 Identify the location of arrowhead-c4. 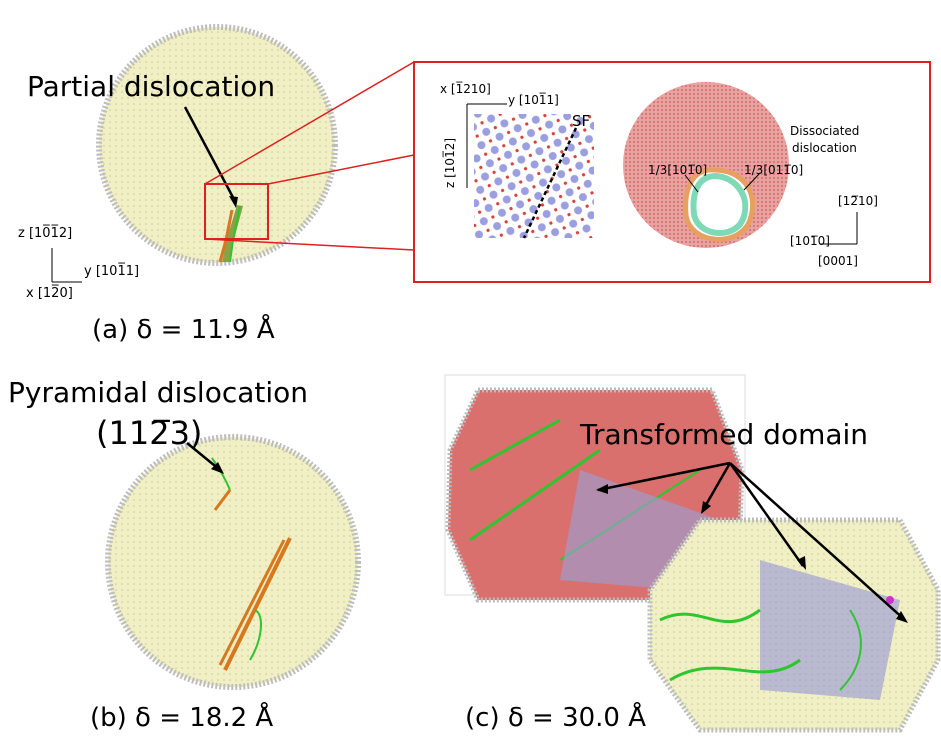
(902, 617).